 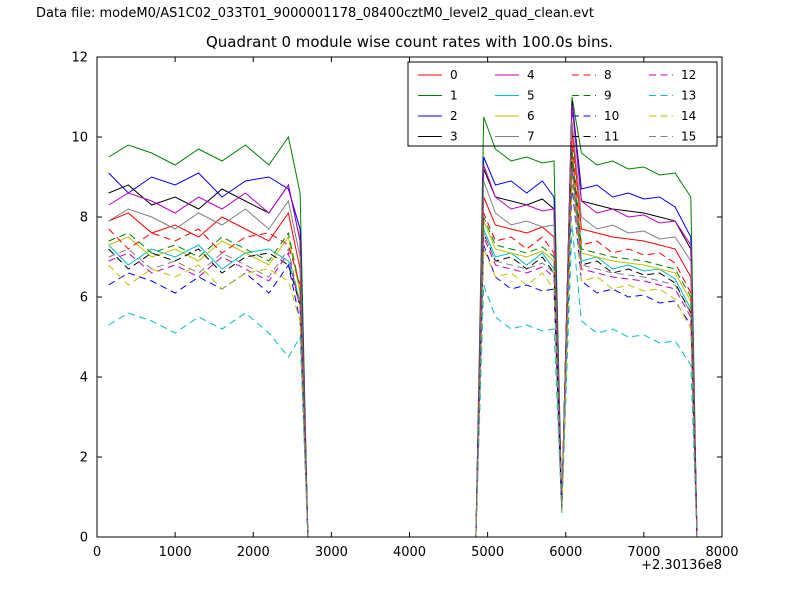 I want to click on x-tick-label: 3000, so click(x=331, y=552).